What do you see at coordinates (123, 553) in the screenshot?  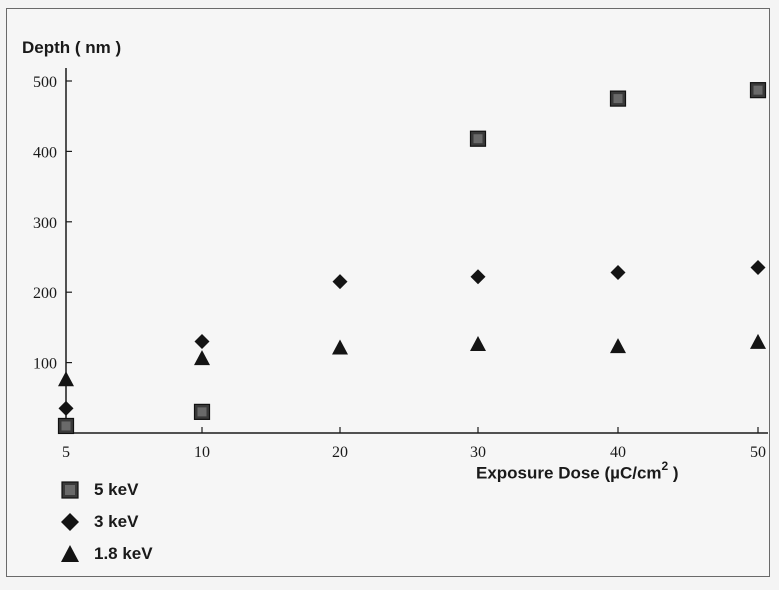 I see `legend-label: 1.8 keV` at bounding box center [123, 553].